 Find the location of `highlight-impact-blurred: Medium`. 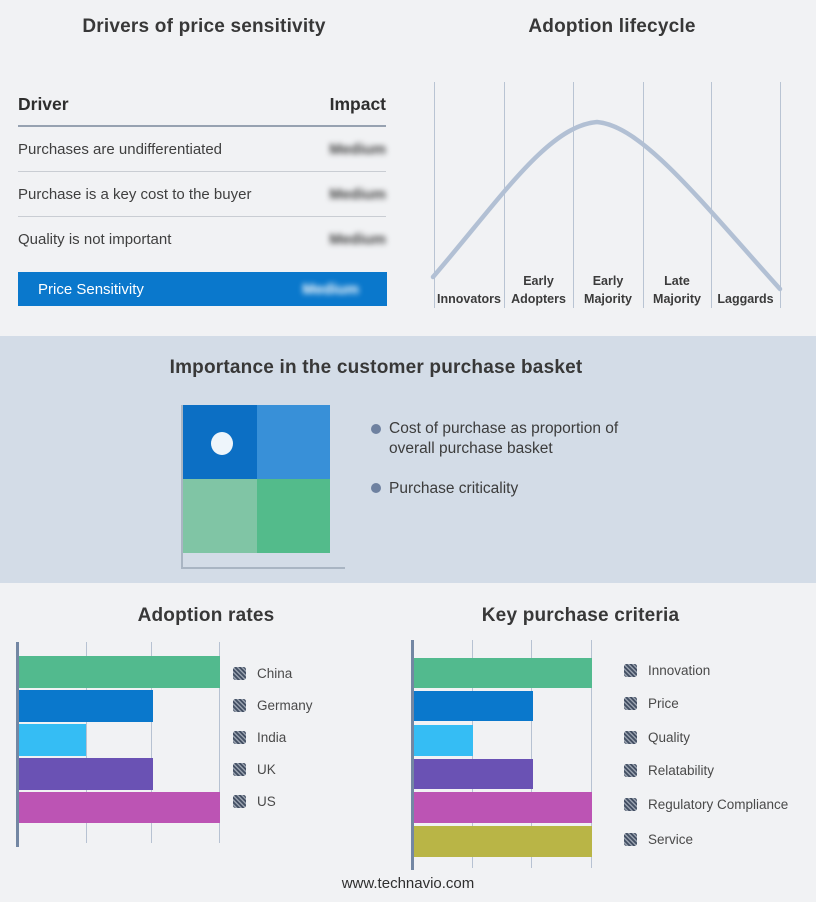

highlight-impact-blurred: Medium is located at coordinates (330, 289).